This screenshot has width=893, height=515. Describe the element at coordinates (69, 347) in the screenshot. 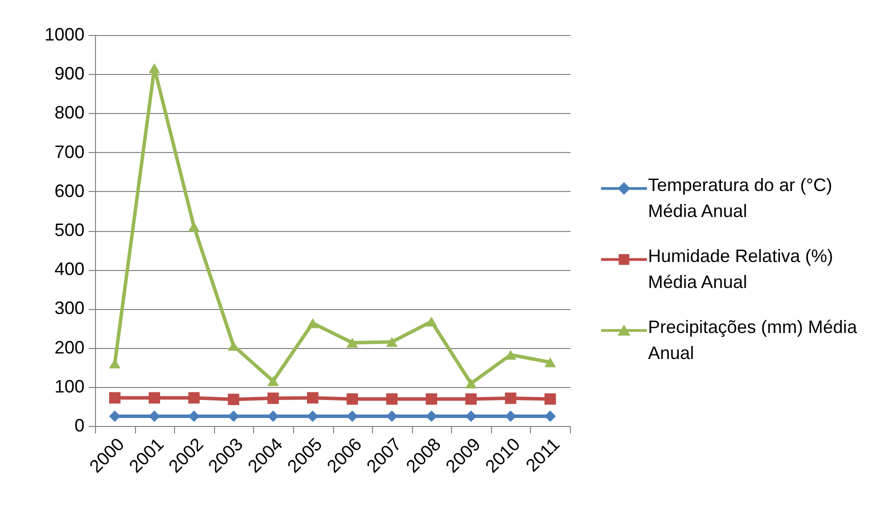

I see `y-tick-label: 200` at that location.